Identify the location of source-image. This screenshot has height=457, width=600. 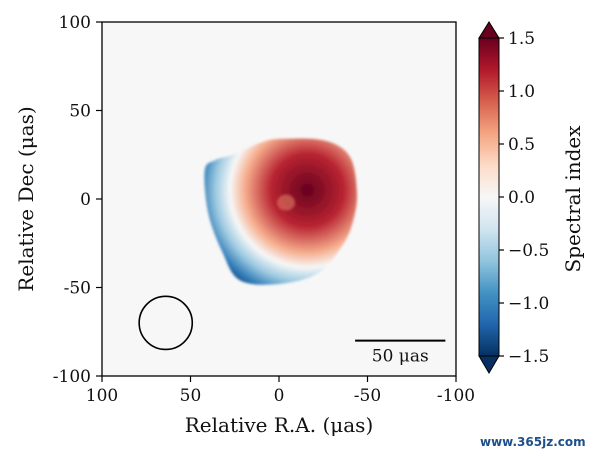
(281, 211).